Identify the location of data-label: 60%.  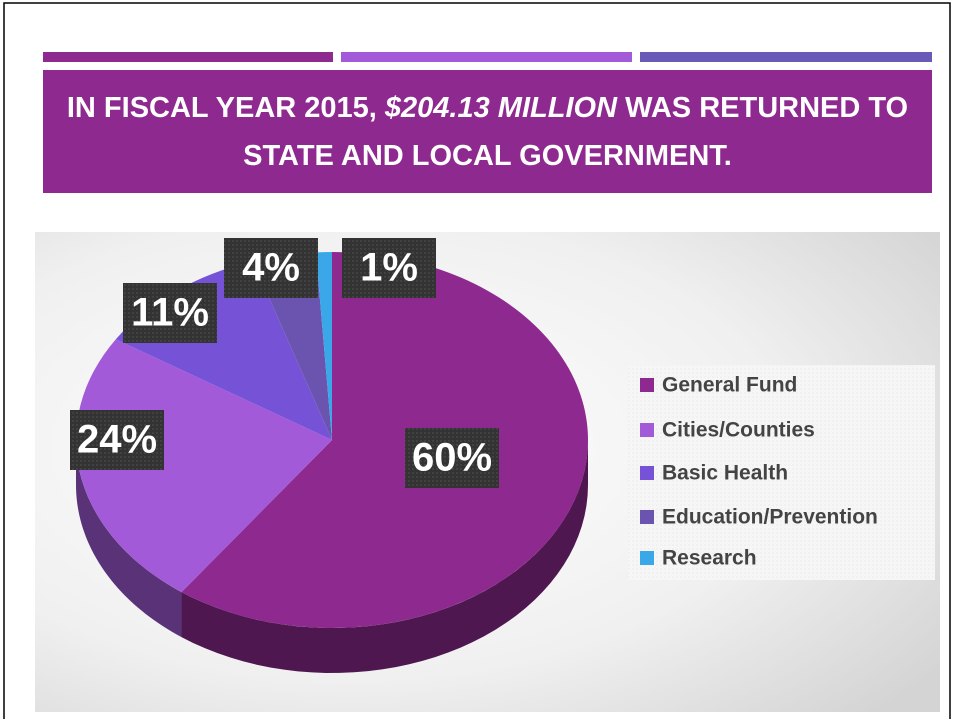
(452, 458).